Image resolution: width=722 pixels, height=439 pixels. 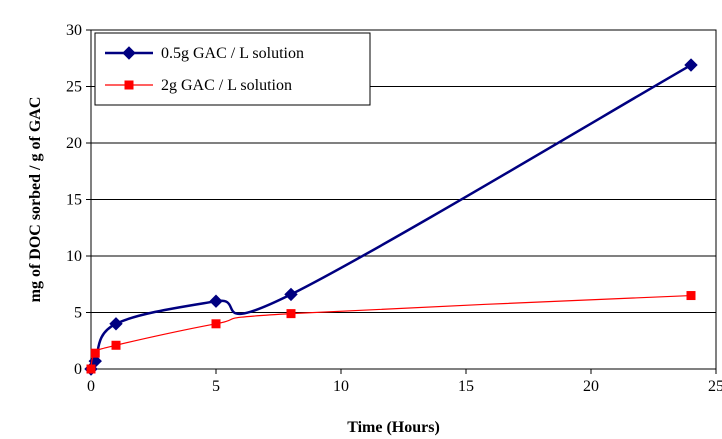 I want to click on x-tick-label: 25, so click(x=715, y=386).